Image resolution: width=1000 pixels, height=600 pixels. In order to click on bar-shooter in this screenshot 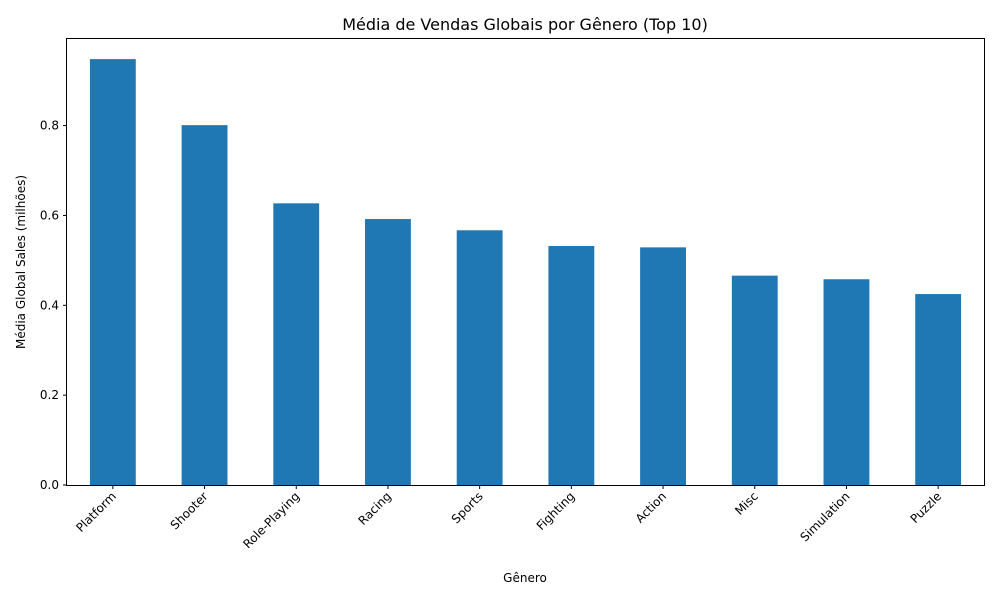, I will do `click(204, 305)`.